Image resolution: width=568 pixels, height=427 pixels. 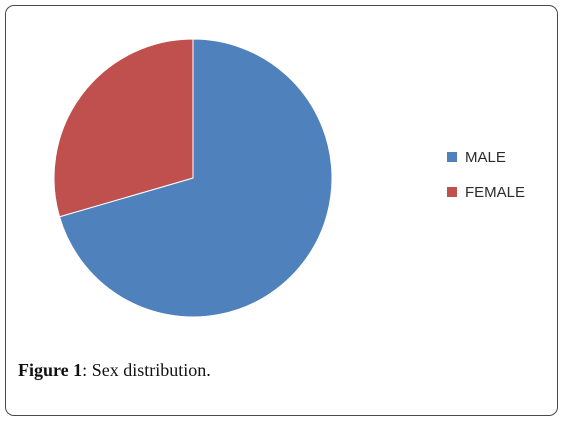 I want to click on legend-label-female: FEMALE, so click(x=495, y=192).